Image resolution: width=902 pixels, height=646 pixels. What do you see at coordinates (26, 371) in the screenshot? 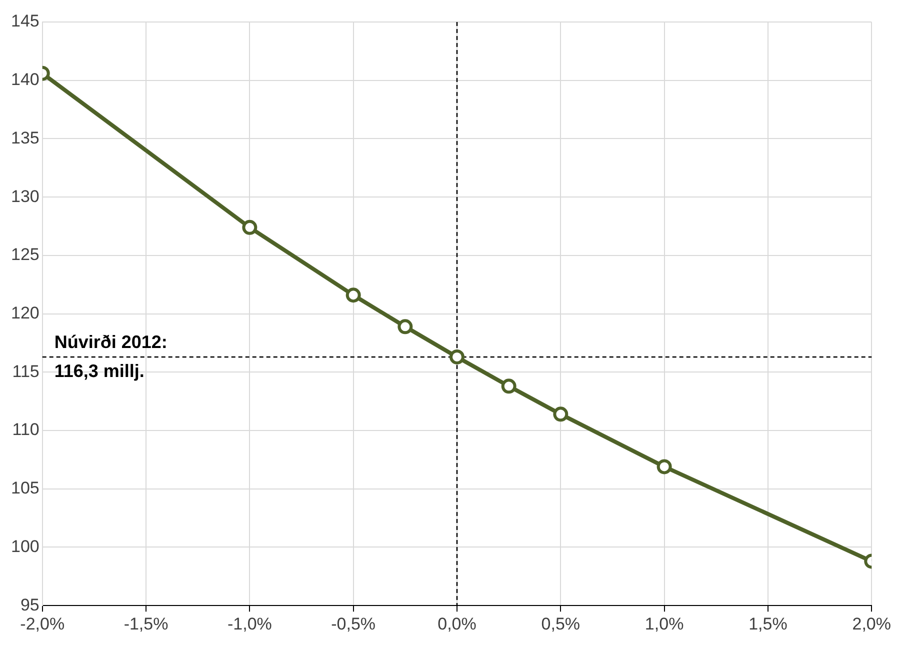
I see `y-tick-label: 115` at bounding box center [26, 371].